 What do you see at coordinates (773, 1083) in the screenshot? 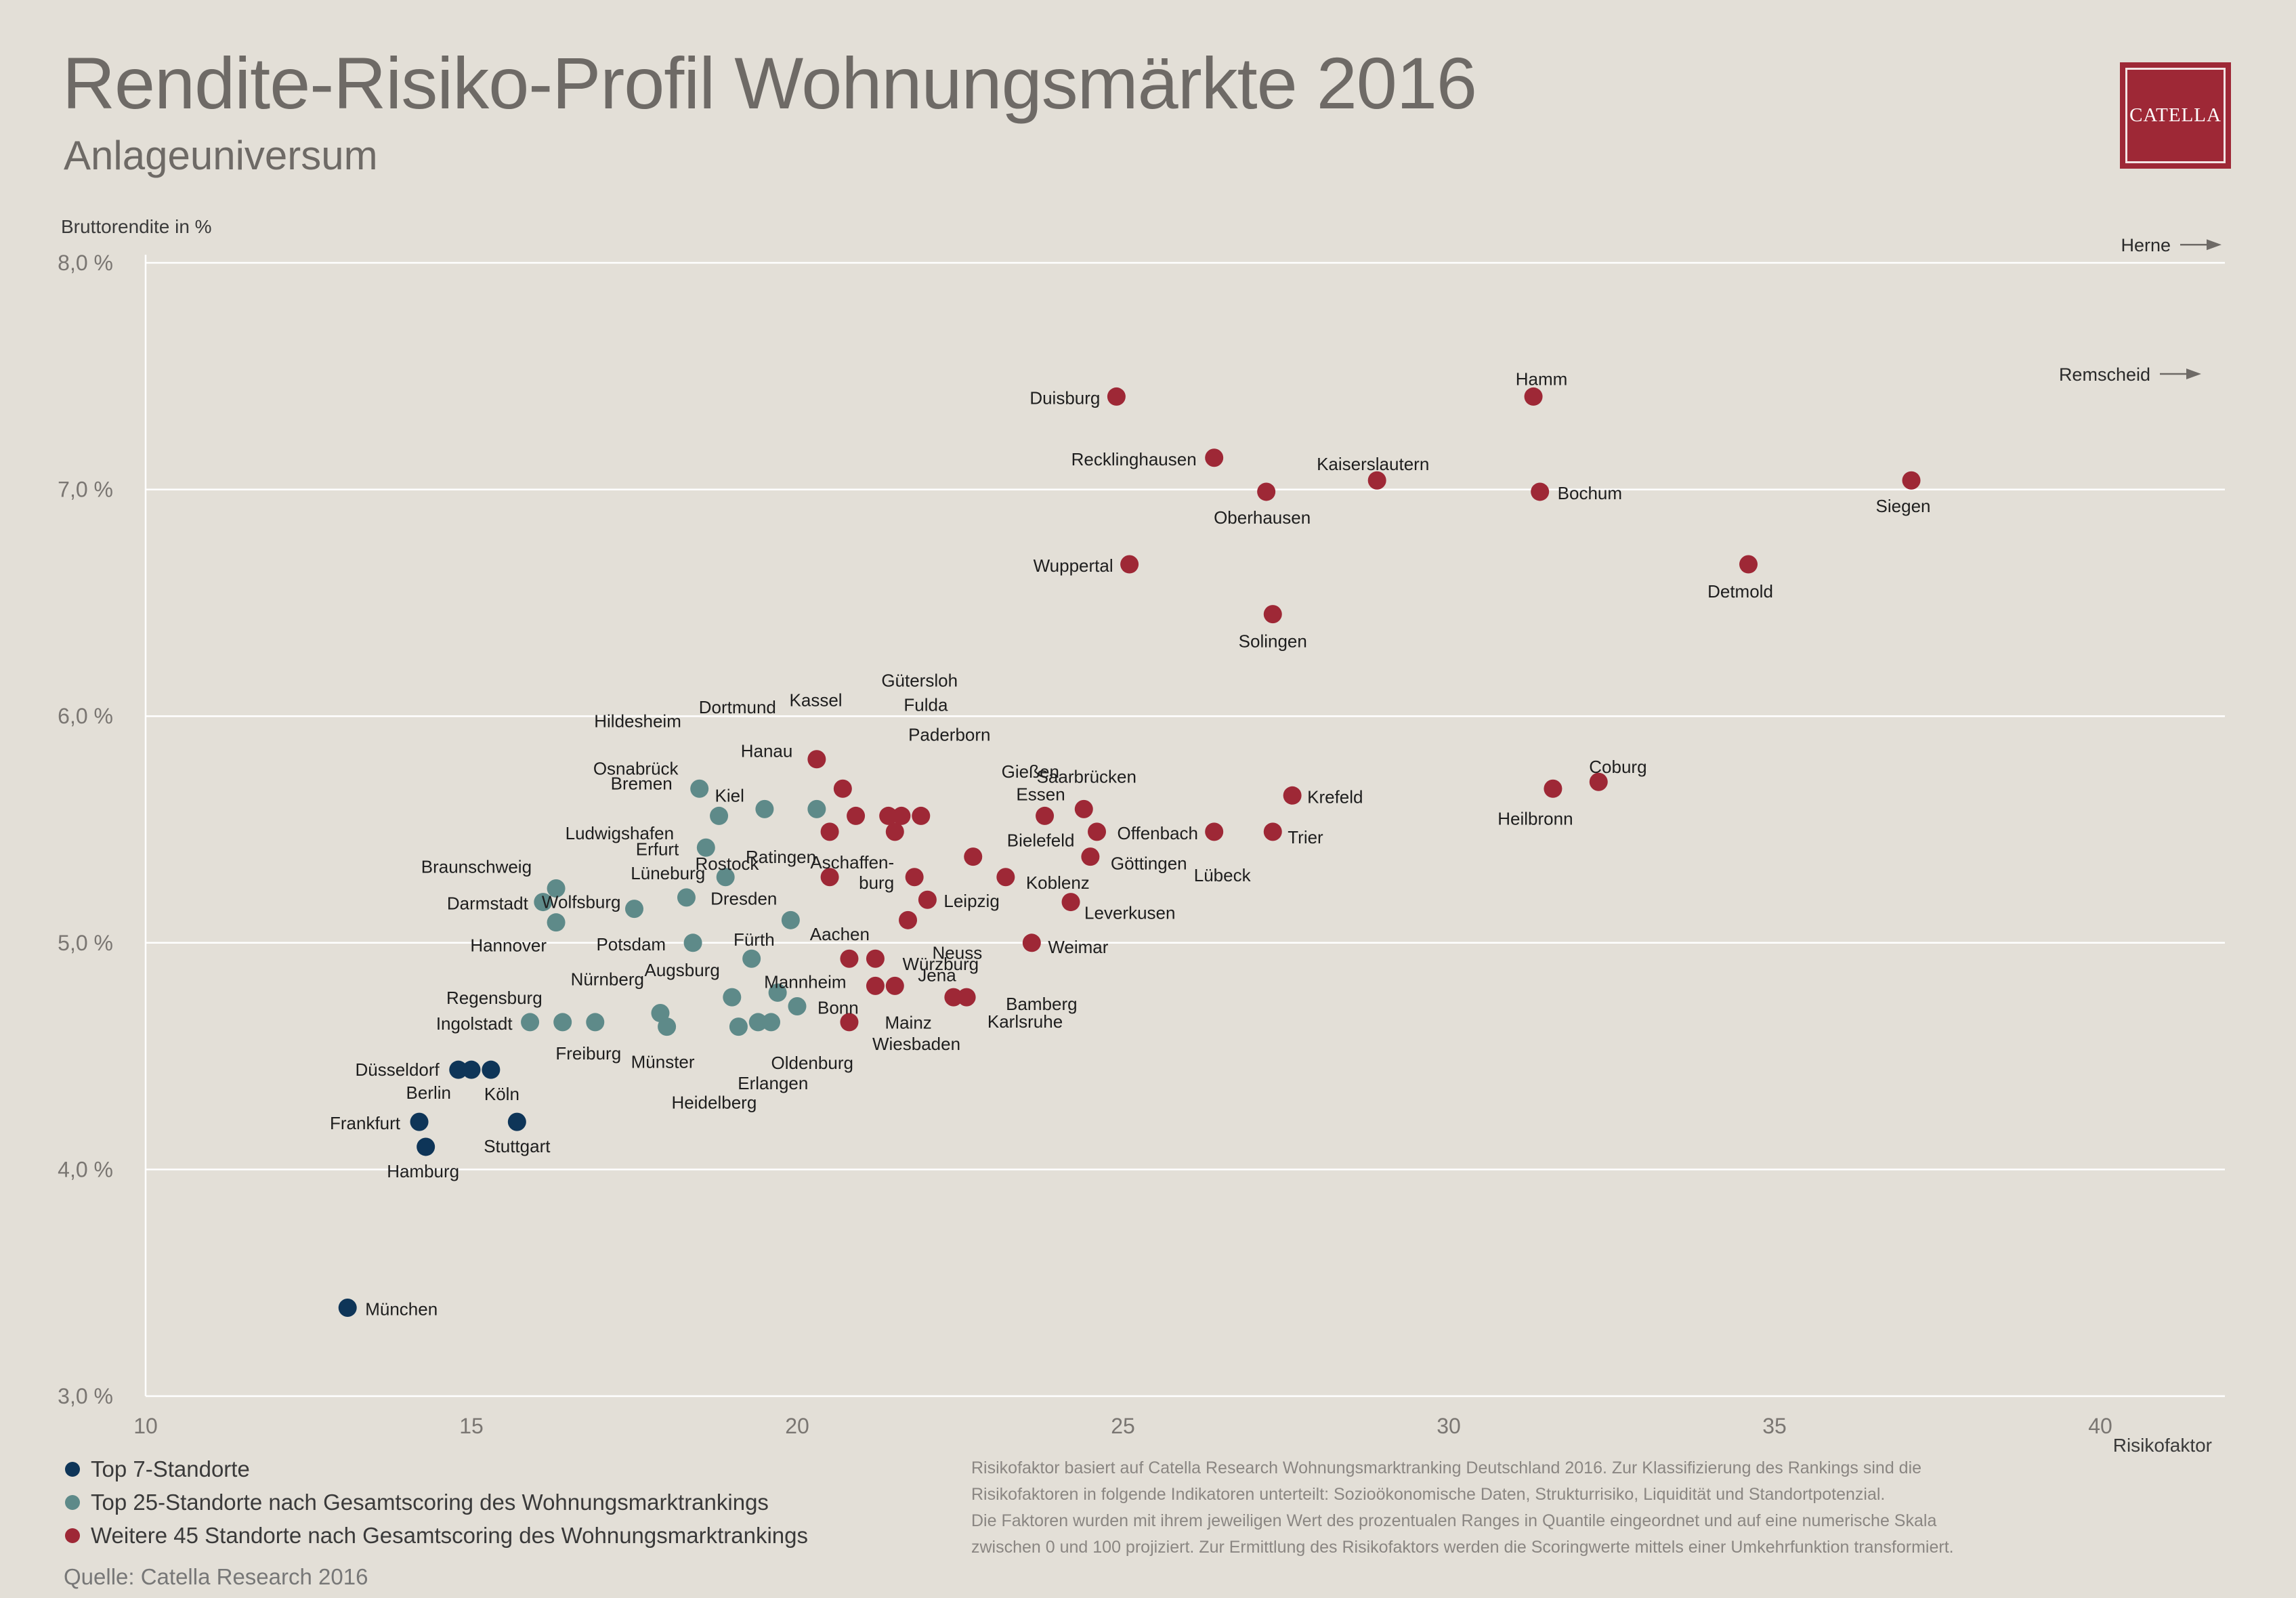
I see `point-label: Erlangen` at bounding box center [773, 1083].